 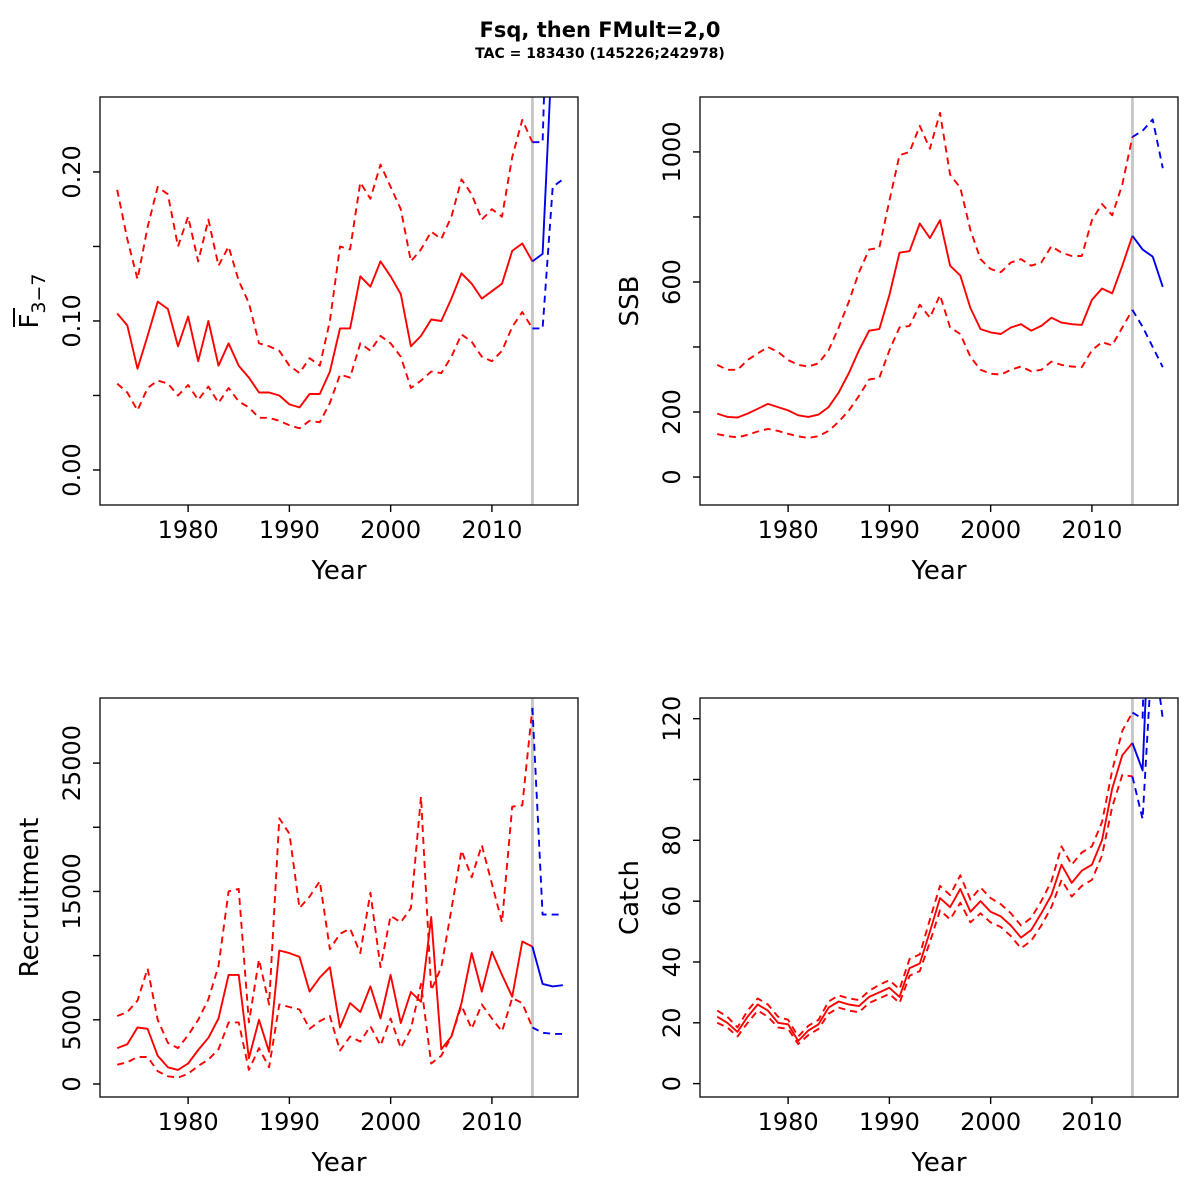 I want to click on y-tick-label: 600, so click(x=672, y=282).